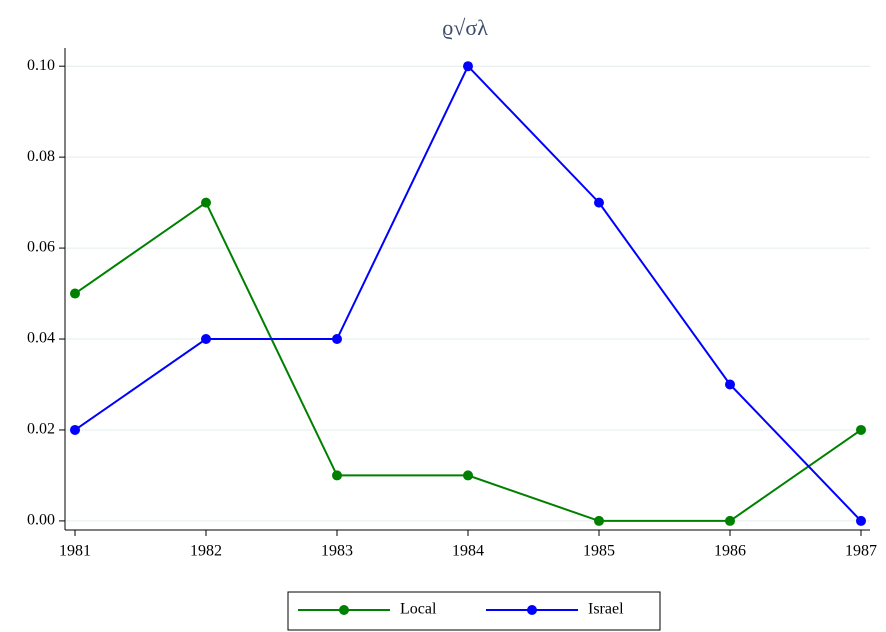 This screenshot has width=886, height=632. I want to click on y-tick-label: 0.00, so click(41, 520).